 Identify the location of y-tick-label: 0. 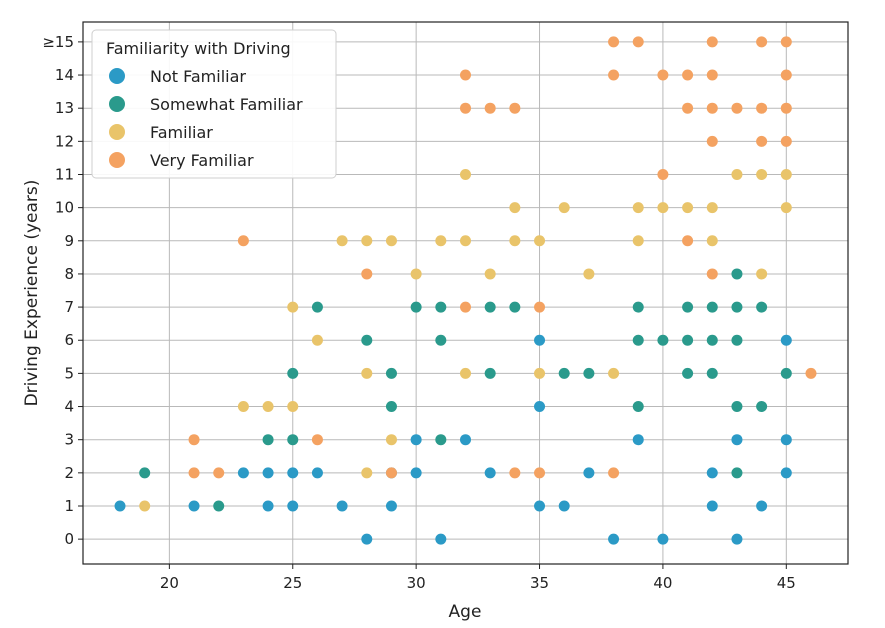
(69, 539).